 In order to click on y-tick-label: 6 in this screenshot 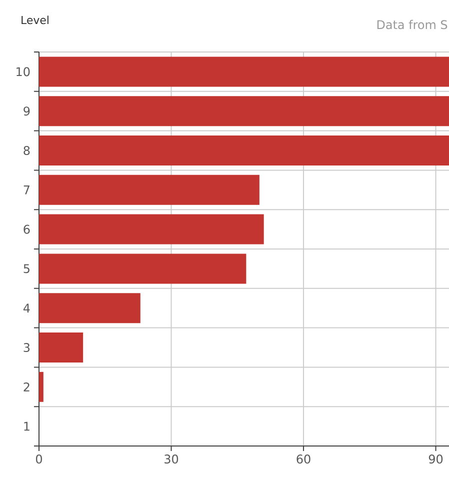, I will do `click(27, 229)`.